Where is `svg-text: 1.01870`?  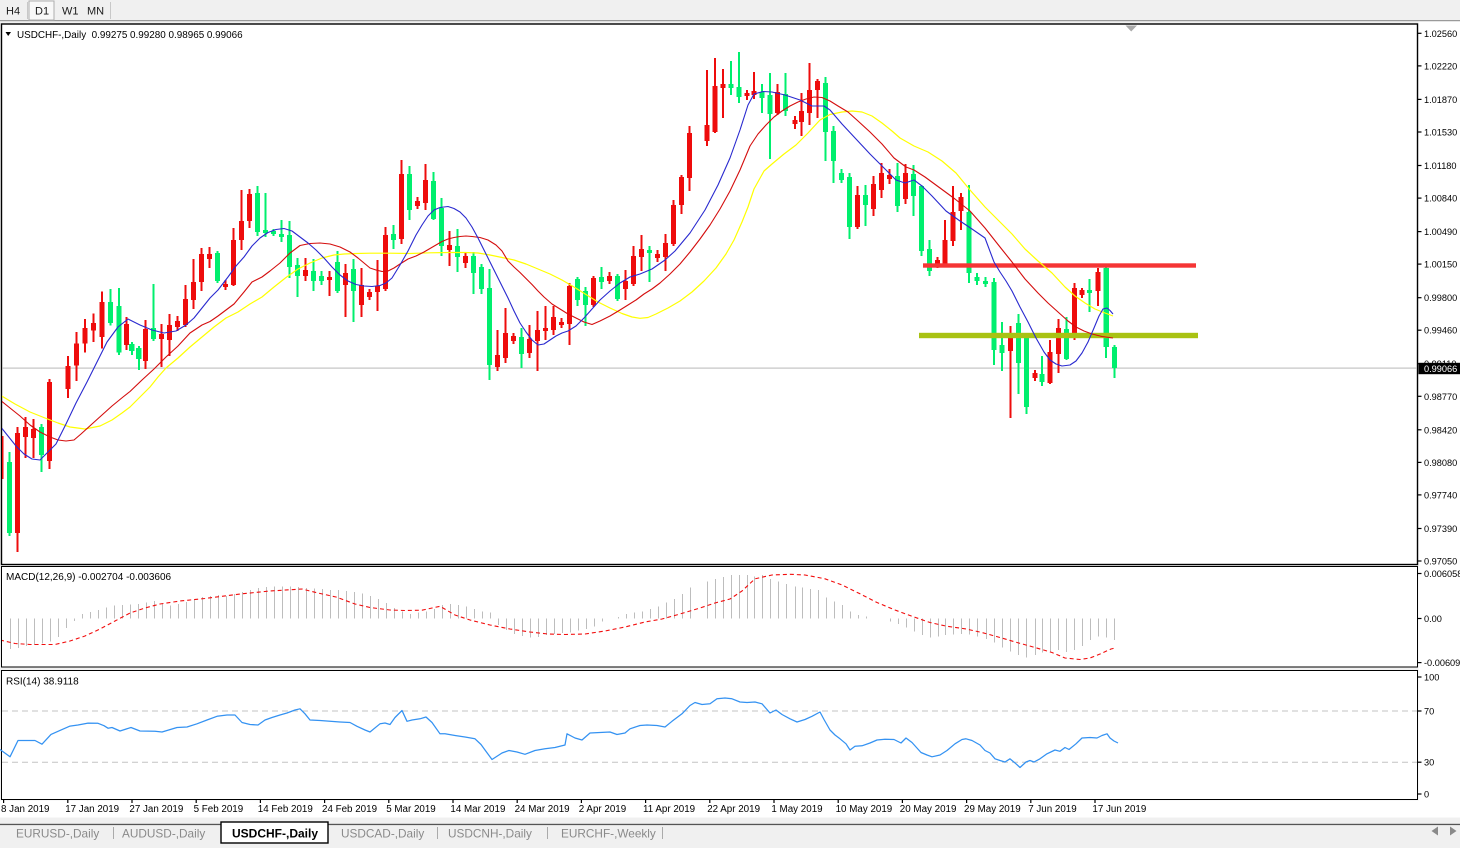
svg-text: 1.01870 is located at coordinates (1440, 100).